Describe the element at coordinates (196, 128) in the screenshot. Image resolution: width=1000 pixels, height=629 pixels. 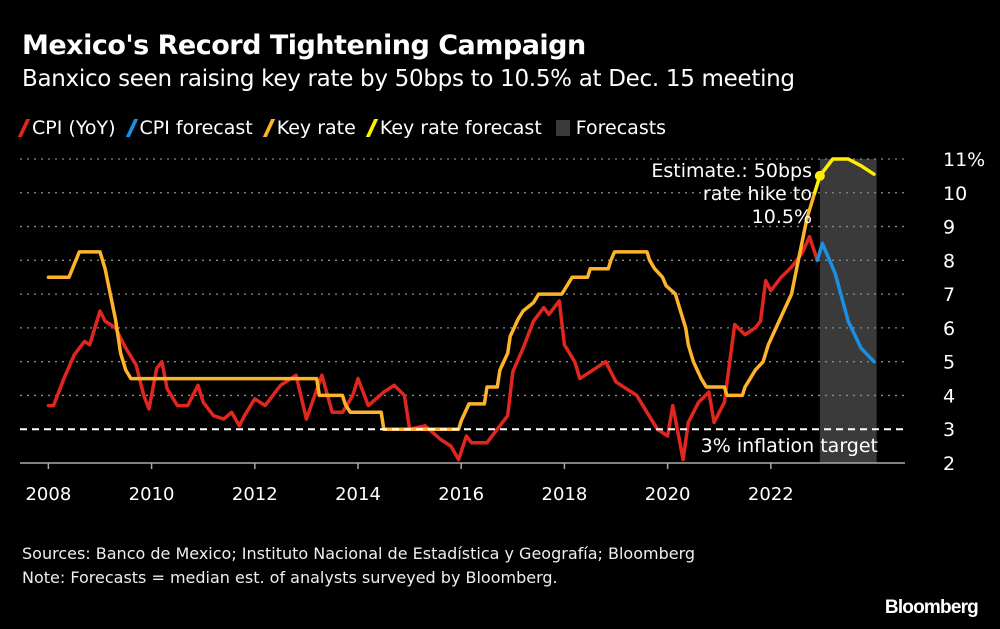
I see `legend-label: CPI forecast` at that location.